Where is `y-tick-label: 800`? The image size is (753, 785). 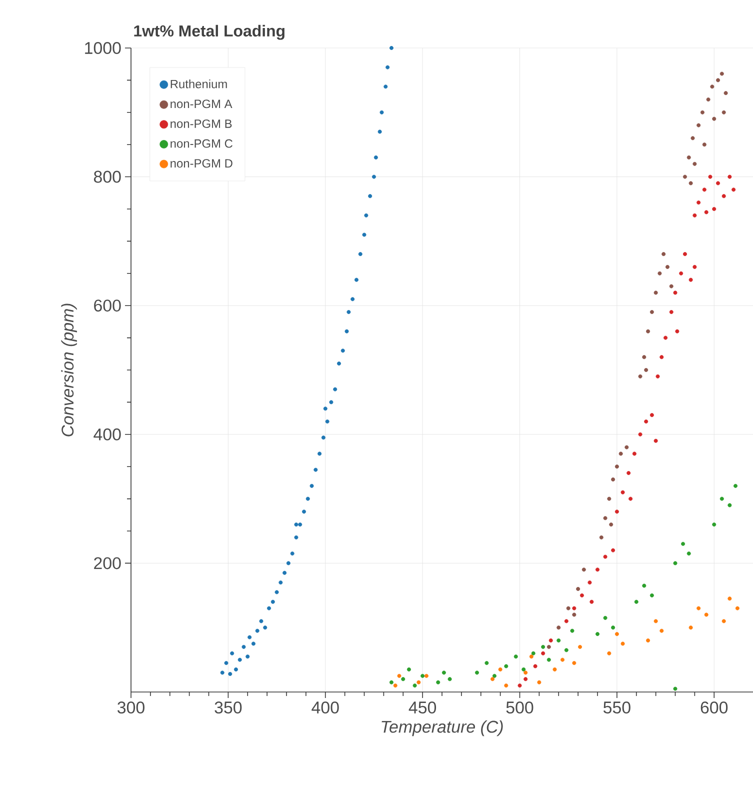
y-tick-label: 800 is located at coordinates (107, 176).